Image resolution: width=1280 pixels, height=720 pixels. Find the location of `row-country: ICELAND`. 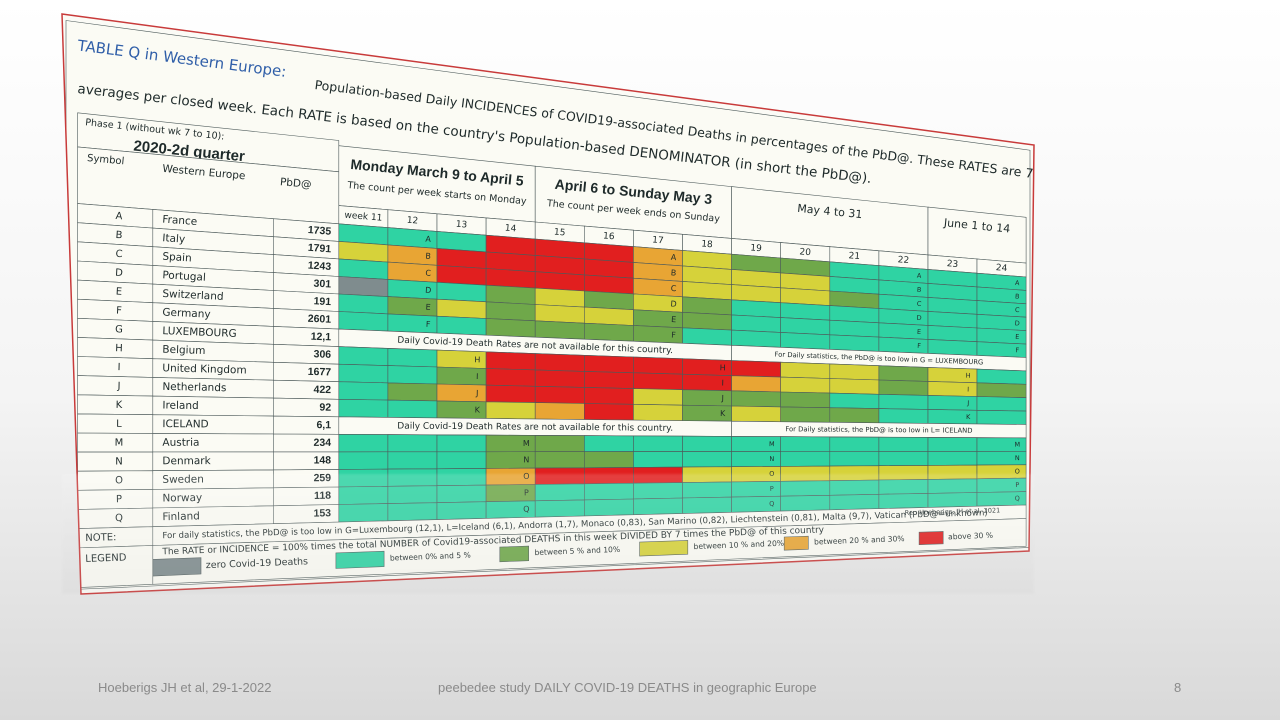

row-country: ICELAND is located at coordinates (185, 424).